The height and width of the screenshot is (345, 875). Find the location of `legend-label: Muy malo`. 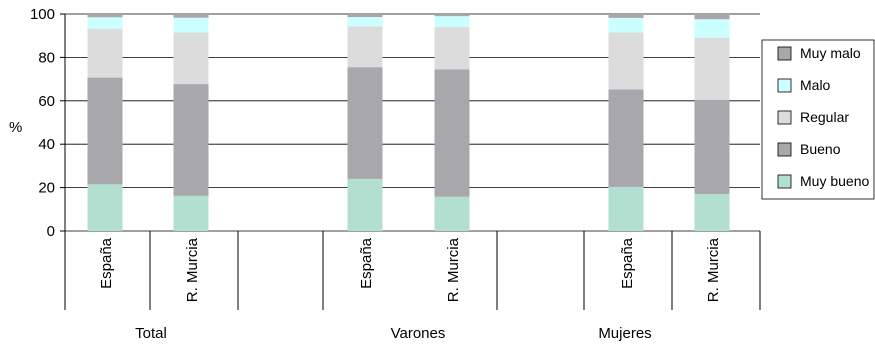

legend-label: Muy malo is located at coordinates (830, 53).